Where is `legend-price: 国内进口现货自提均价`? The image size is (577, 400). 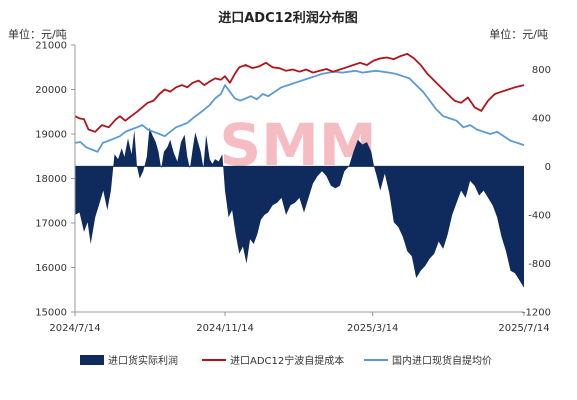
legend-price: 国内进口现货自提均价 is located at coordinates (428, 360).